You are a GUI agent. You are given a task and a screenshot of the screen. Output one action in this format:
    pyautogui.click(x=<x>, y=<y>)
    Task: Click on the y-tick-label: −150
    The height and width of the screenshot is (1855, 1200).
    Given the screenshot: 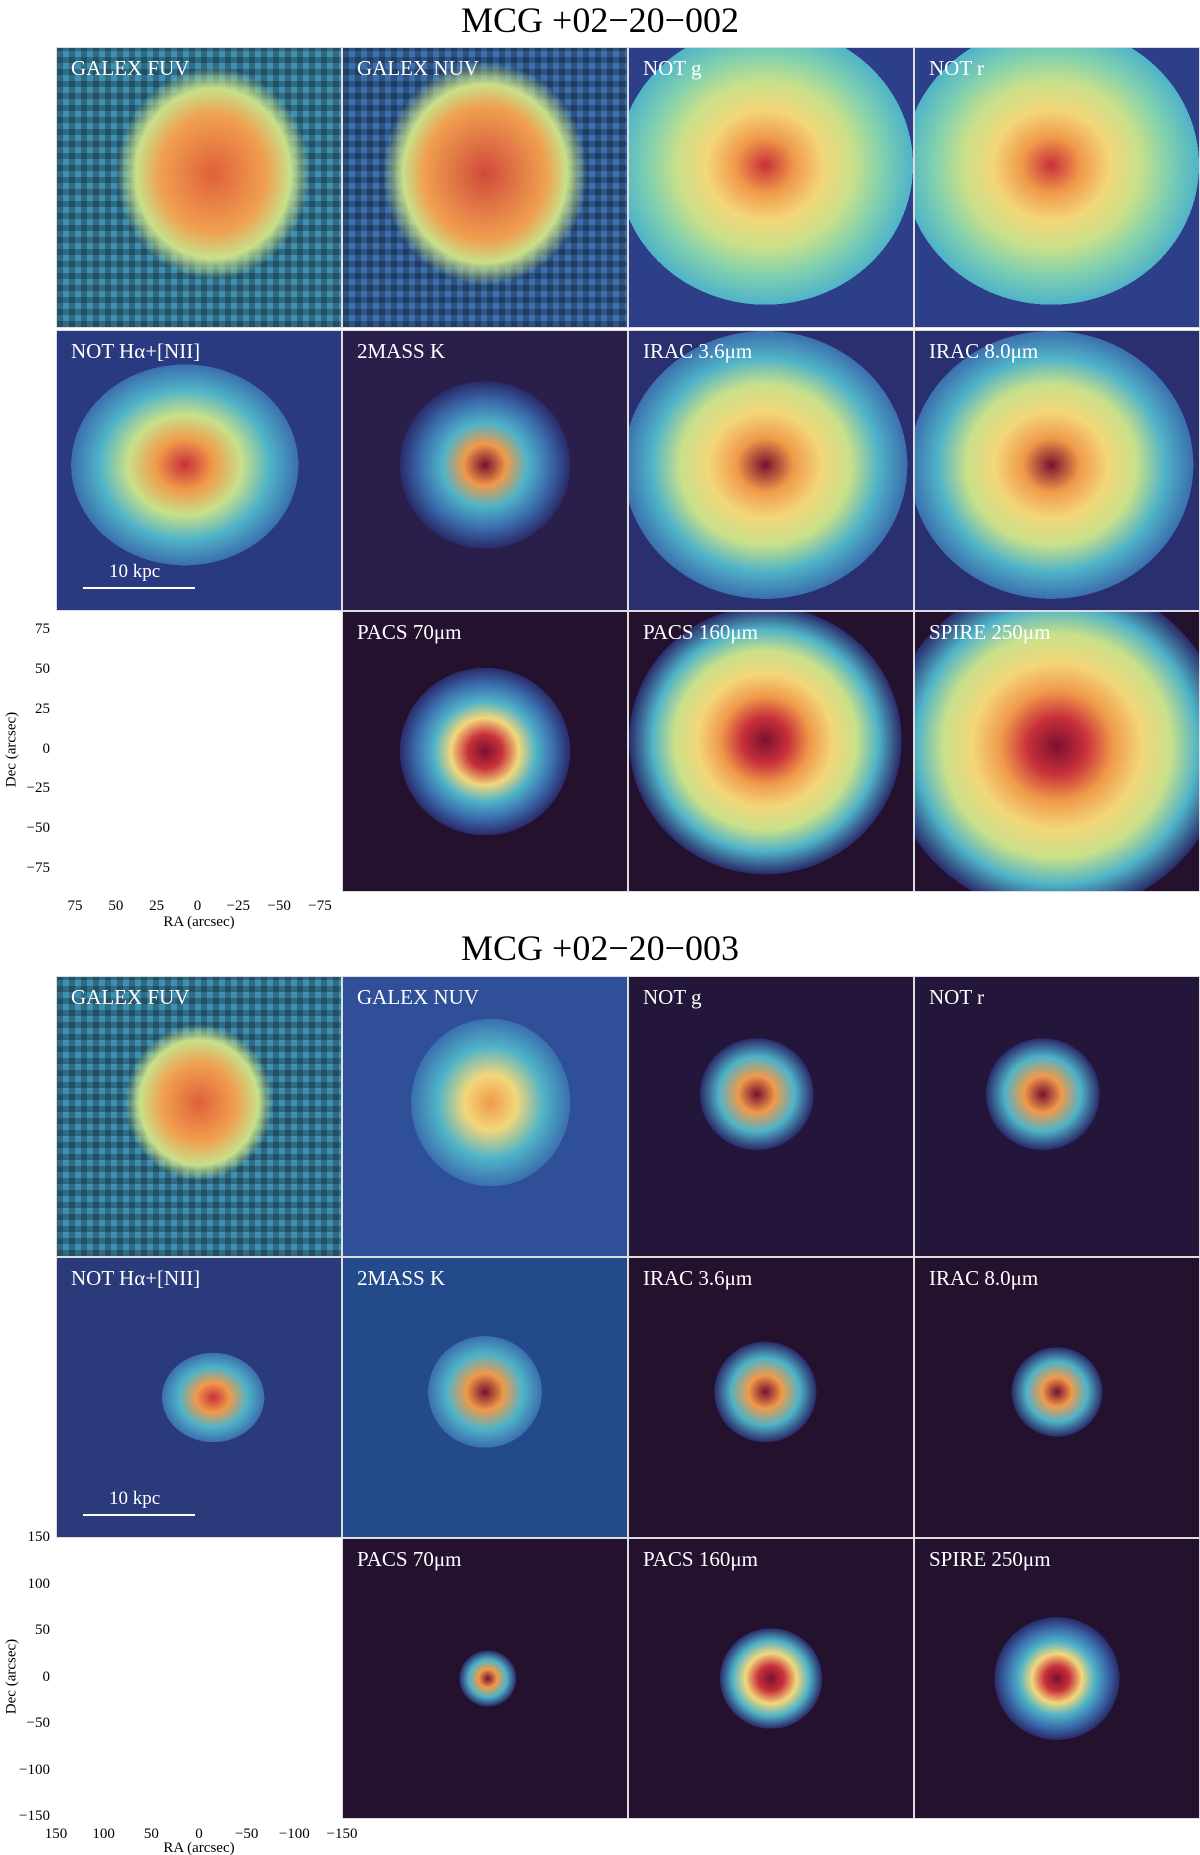 What is the action you would take?
    pyautogui.click(x=34, y=1816)
    